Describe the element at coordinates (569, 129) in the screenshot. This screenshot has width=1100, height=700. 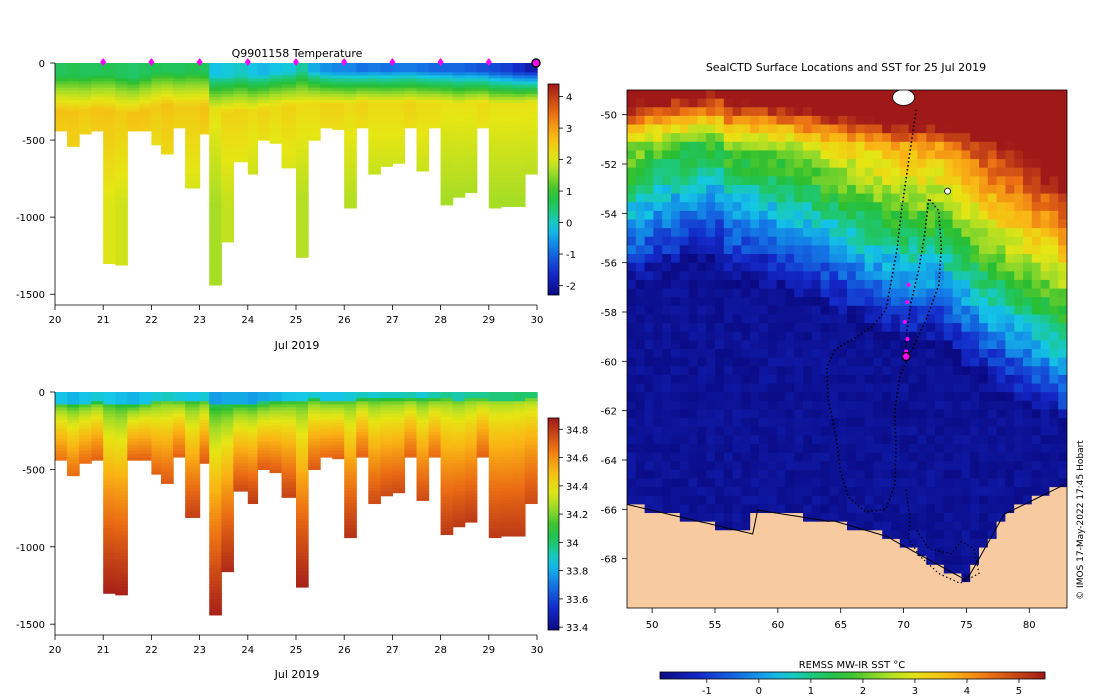
I see `temperature-cbar-tick-label: 3` at that location.